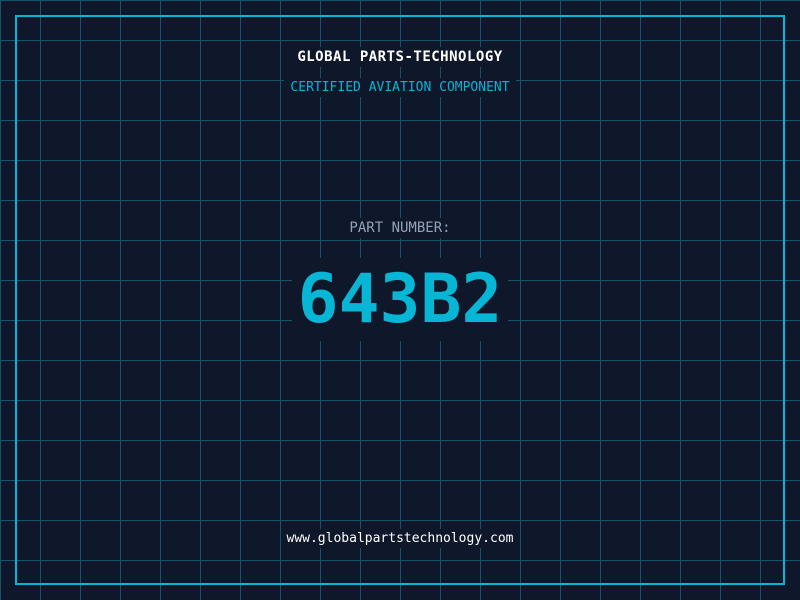 This screenshot has width=800, height=600. I want to click on part-number: 643B2, so click(400, 299).